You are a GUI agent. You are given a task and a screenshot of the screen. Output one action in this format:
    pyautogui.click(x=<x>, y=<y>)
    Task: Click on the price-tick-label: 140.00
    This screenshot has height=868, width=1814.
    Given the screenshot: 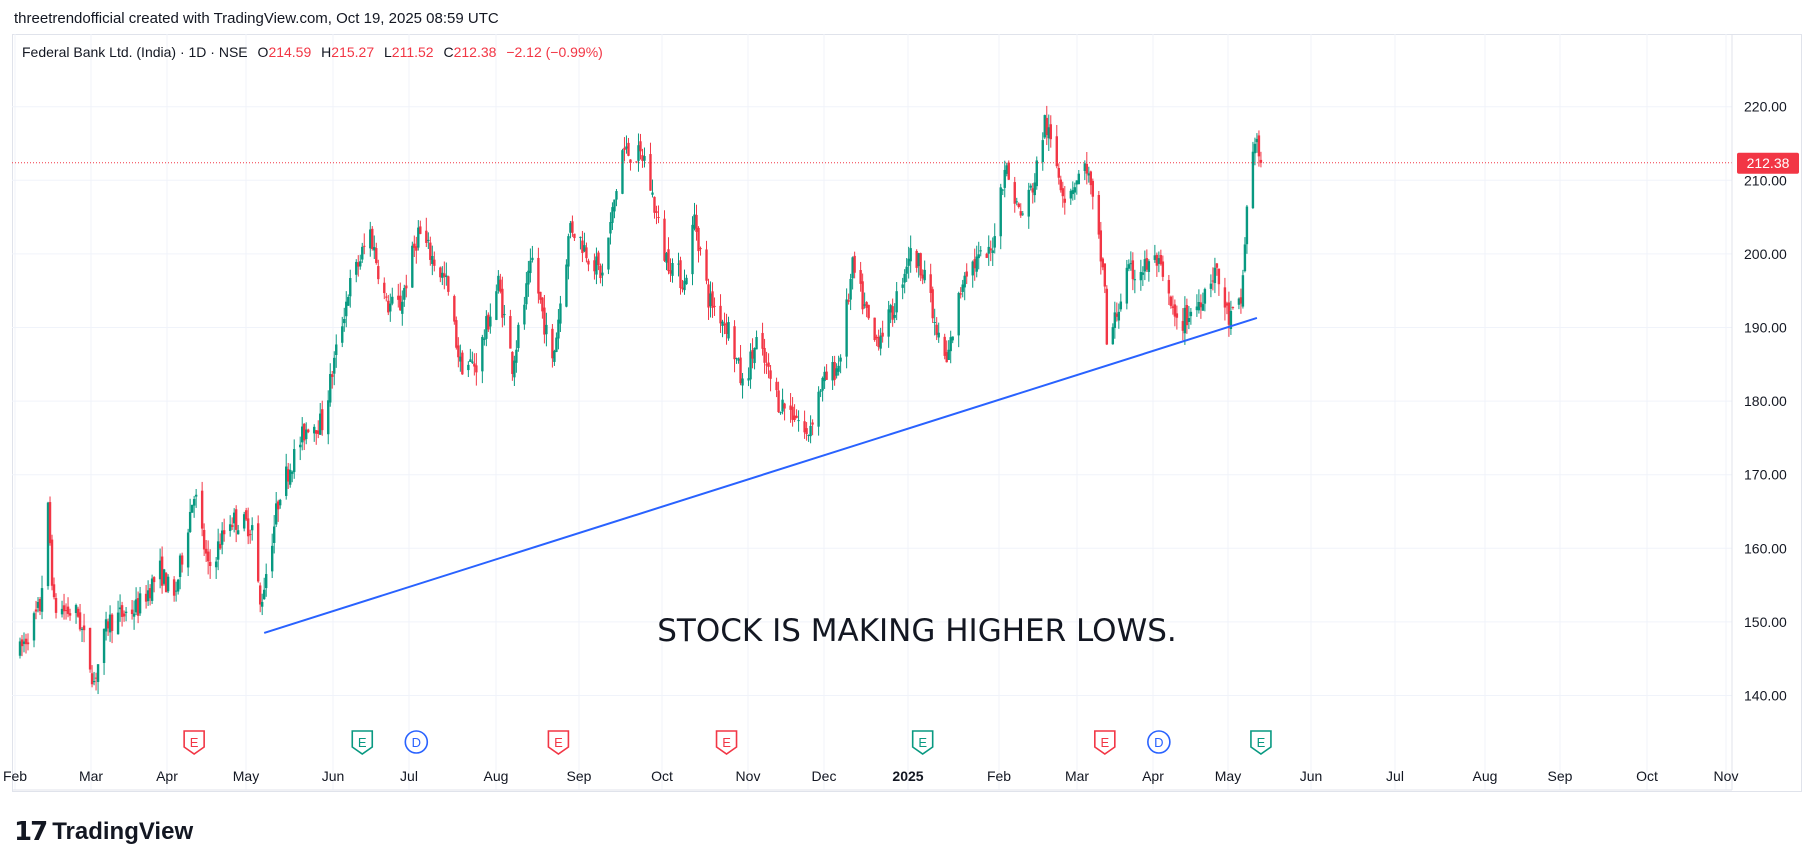 What is the action you would take?
    pyautogui.click(x=1765, y=696)
    